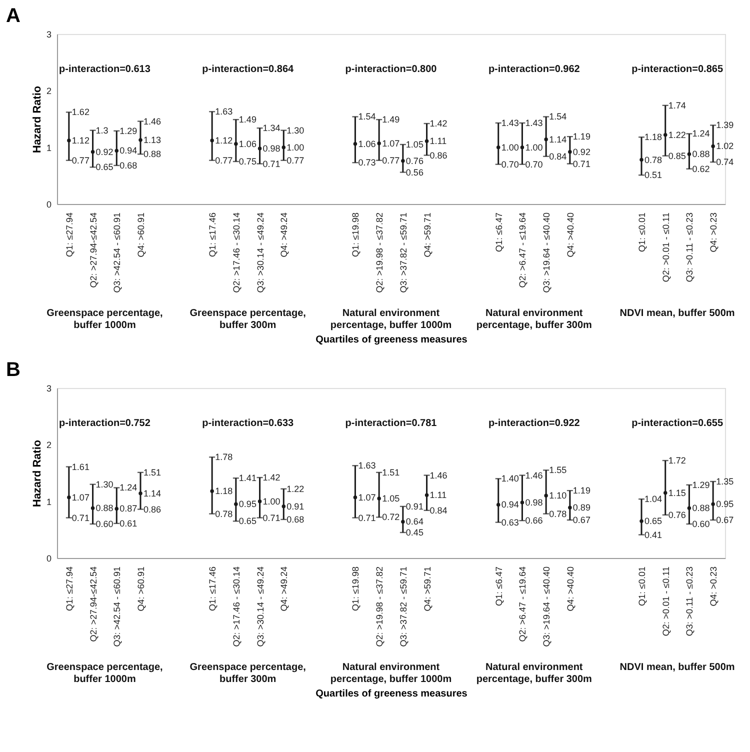 This screenshot has width=750, height=752. What do you see at coordinates (534, 521) in the screenshot?
I see `annotation: 0.66` at bounding box center [534, 521].